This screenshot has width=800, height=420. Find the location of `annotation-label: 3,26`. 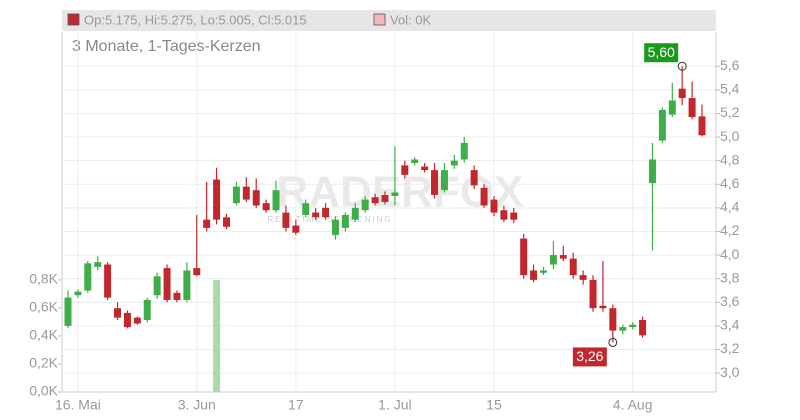

annotation-label: 3,26 is located at coordinates (589, 356).